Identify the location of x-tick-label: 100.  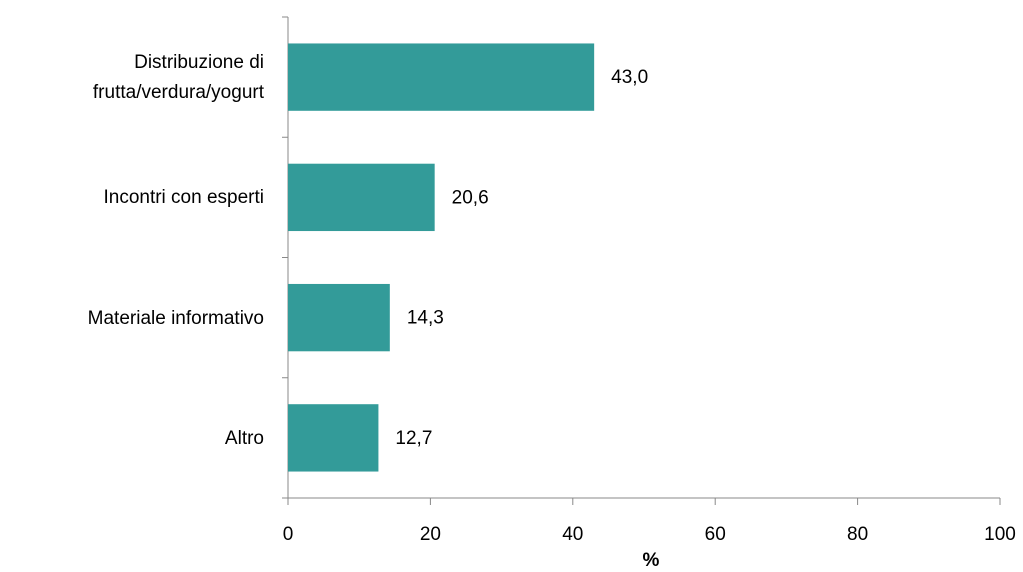
(1000, 534).